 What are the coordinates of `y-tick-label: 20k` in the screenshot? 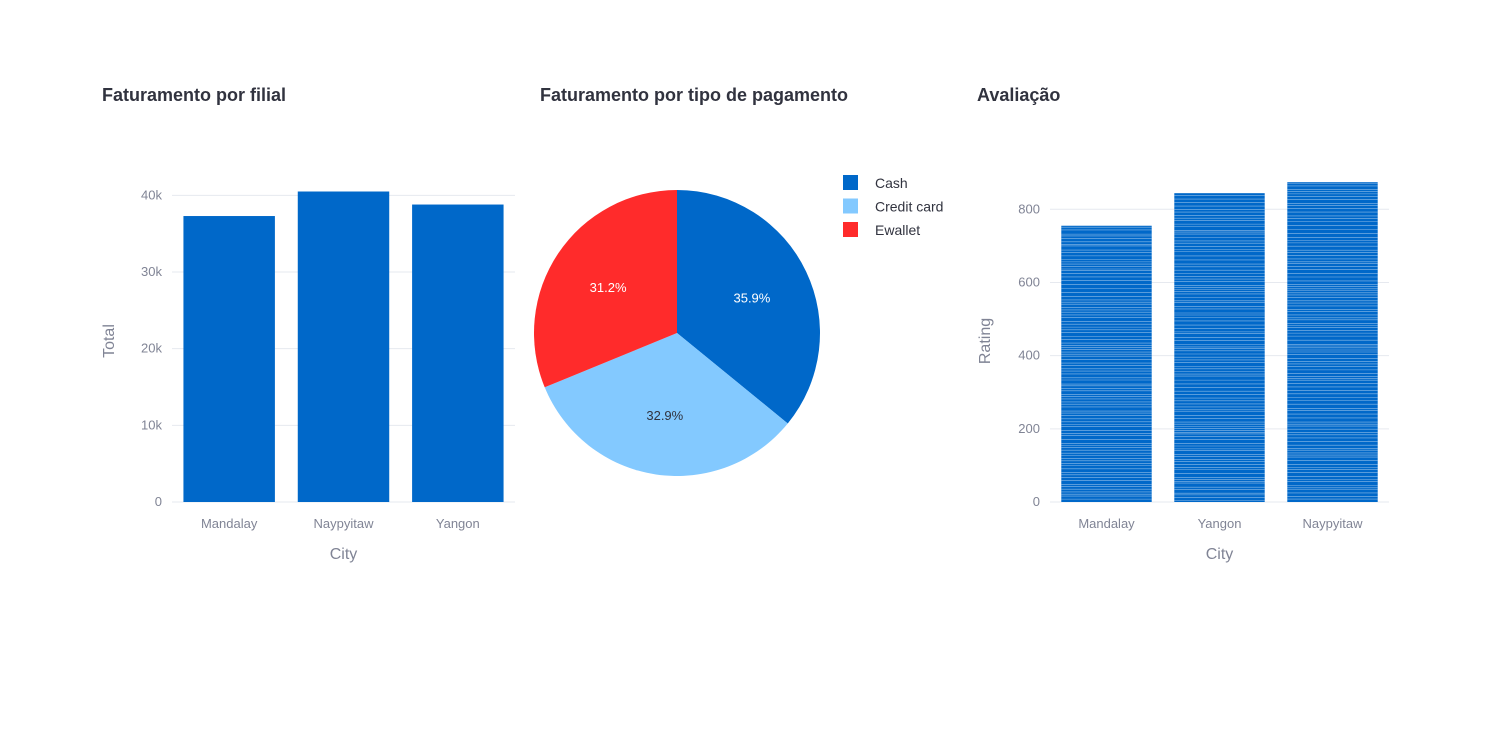 It's located at (151, 348).